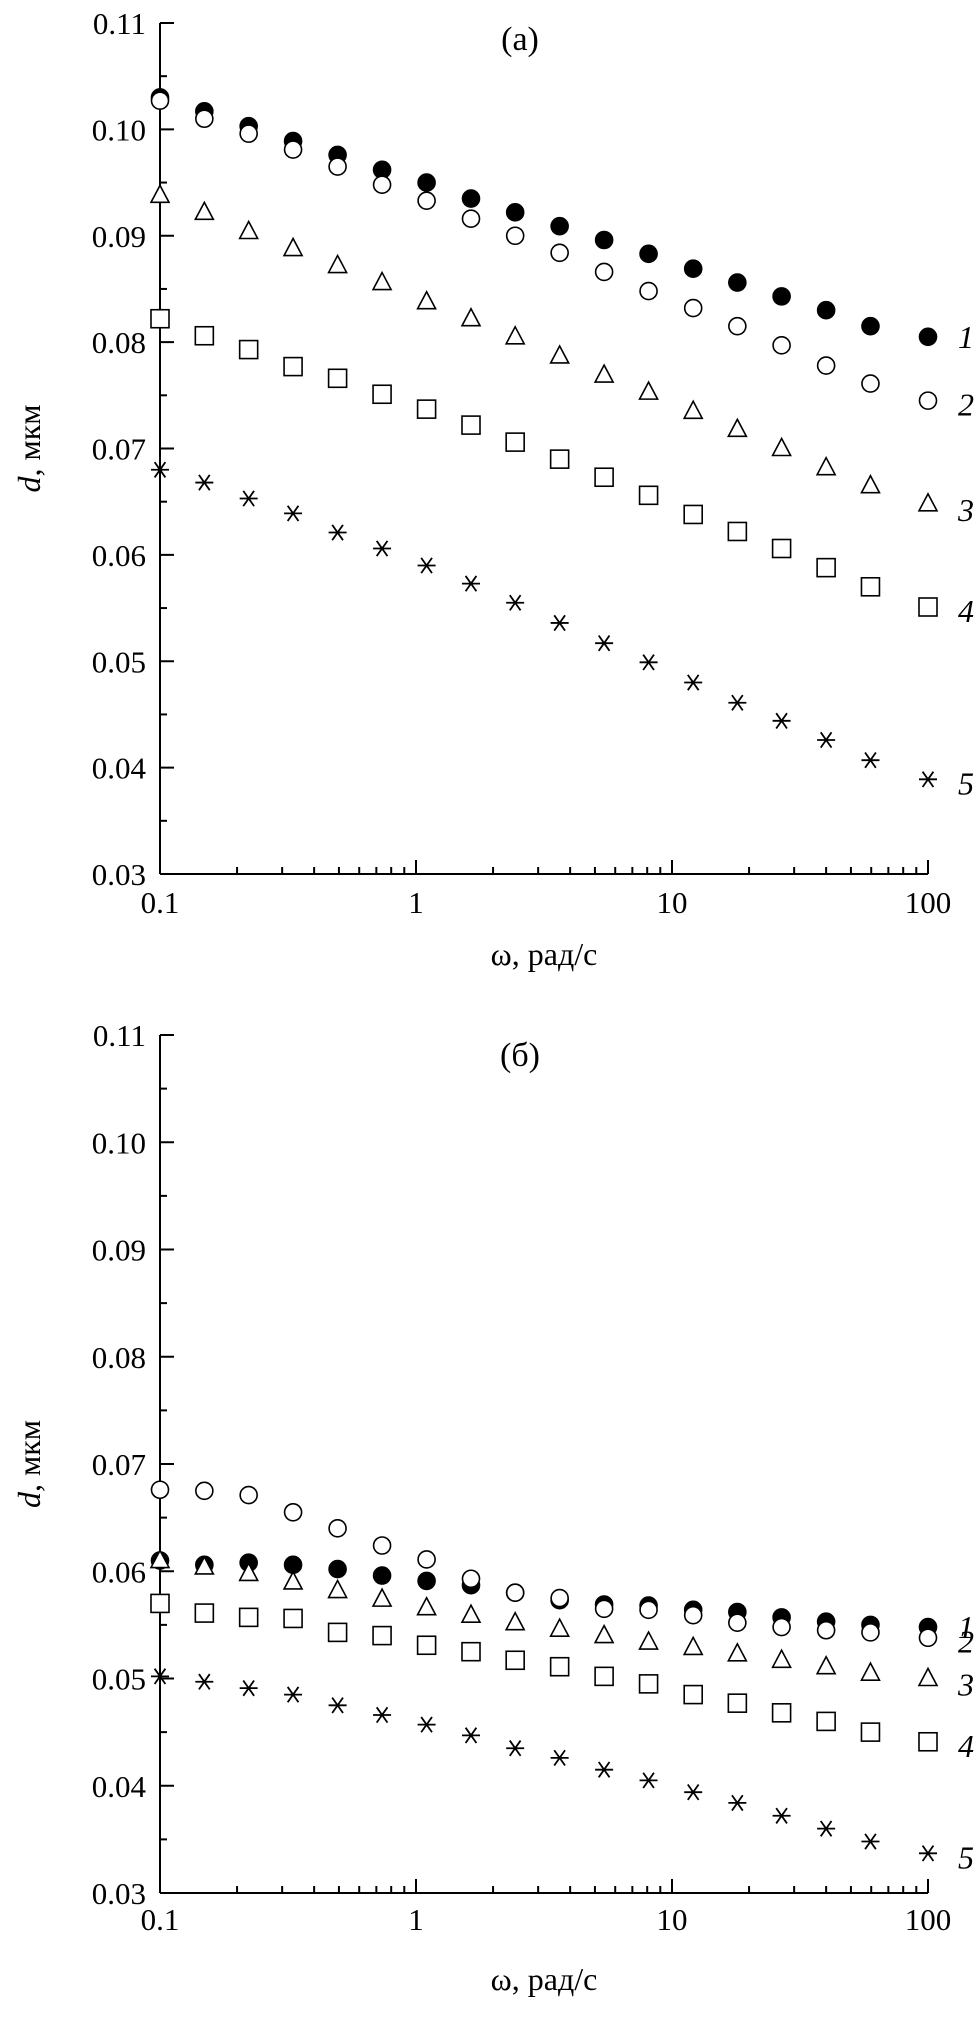 This screenshot has height=2037, width=977. I want to click on series-5: 5, so click(562, 631).